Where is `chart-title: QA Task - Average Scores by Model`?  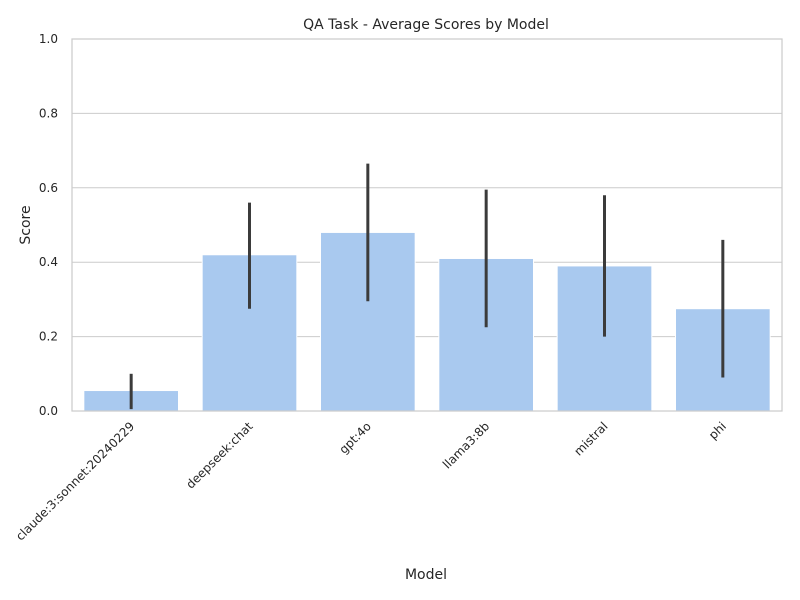 chart-title: QA Task - Average Scores by Model is located at coordinates (426, 25).